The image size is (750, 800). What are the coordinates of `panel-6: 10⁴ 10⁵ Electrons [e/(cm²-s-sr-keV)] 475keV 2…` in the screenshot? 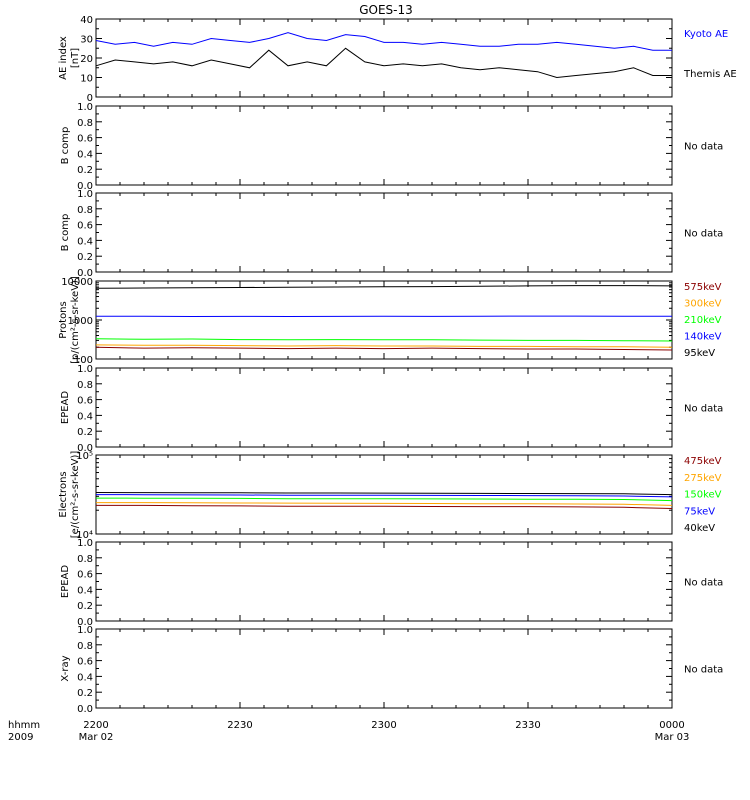 It's located at (390, 496).